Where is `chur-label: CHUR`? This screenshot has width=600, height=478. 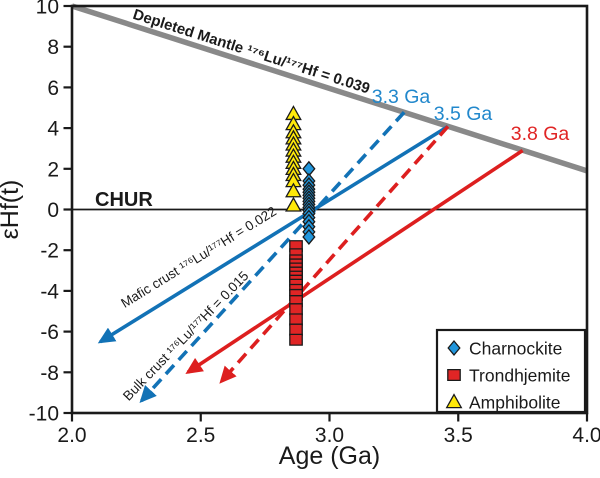
chur-label: CHUR is located at coordinates (124, 200).